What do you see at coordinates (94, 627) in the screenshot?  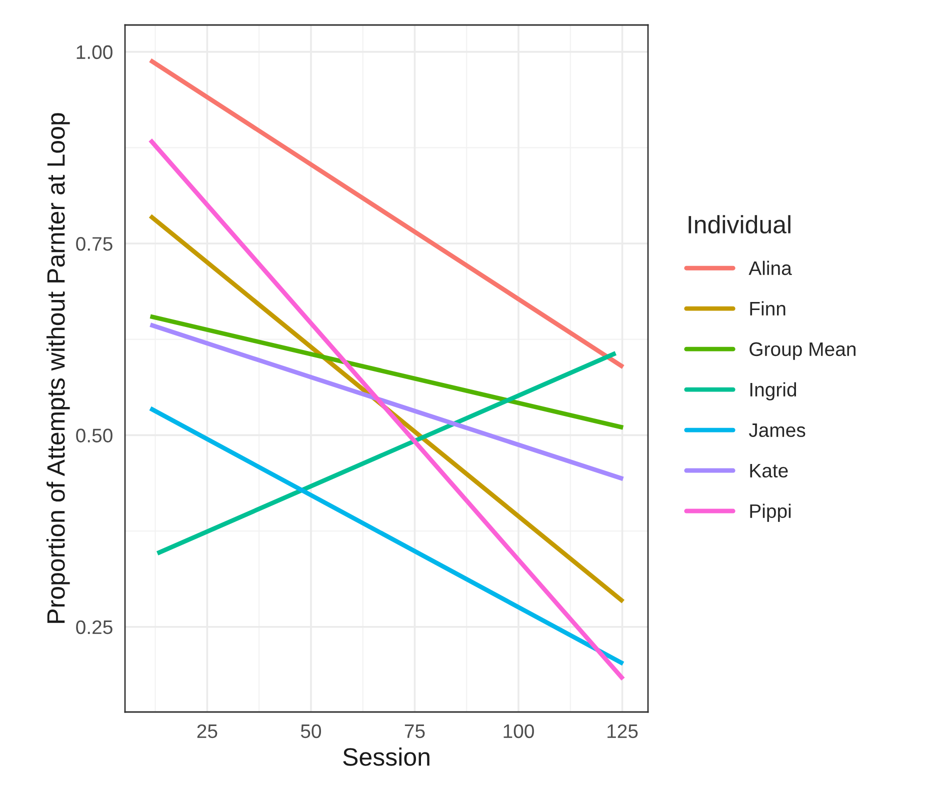 I see `y-tick-label: 0.25` at bounding box center [94, 627].